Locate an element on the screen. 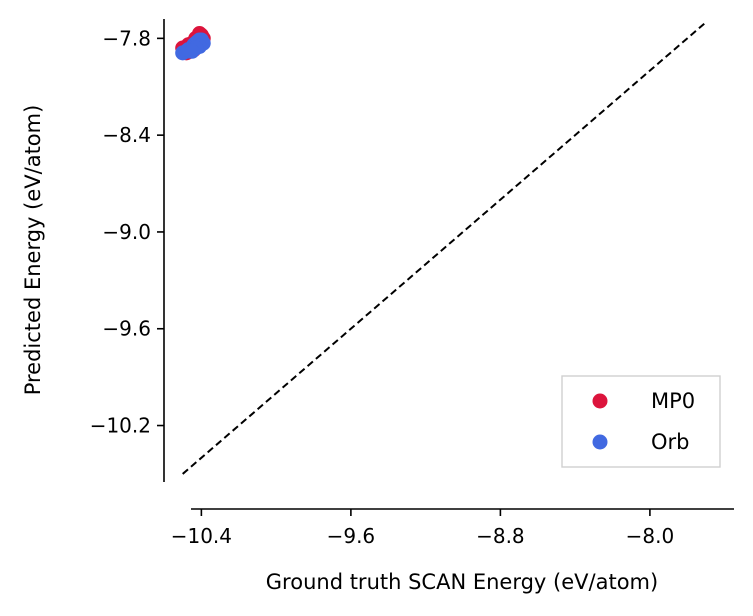 The width and height of the screenshot is (753, 616). y-tick-label: −9.0 is located at coordinates (126, 232).